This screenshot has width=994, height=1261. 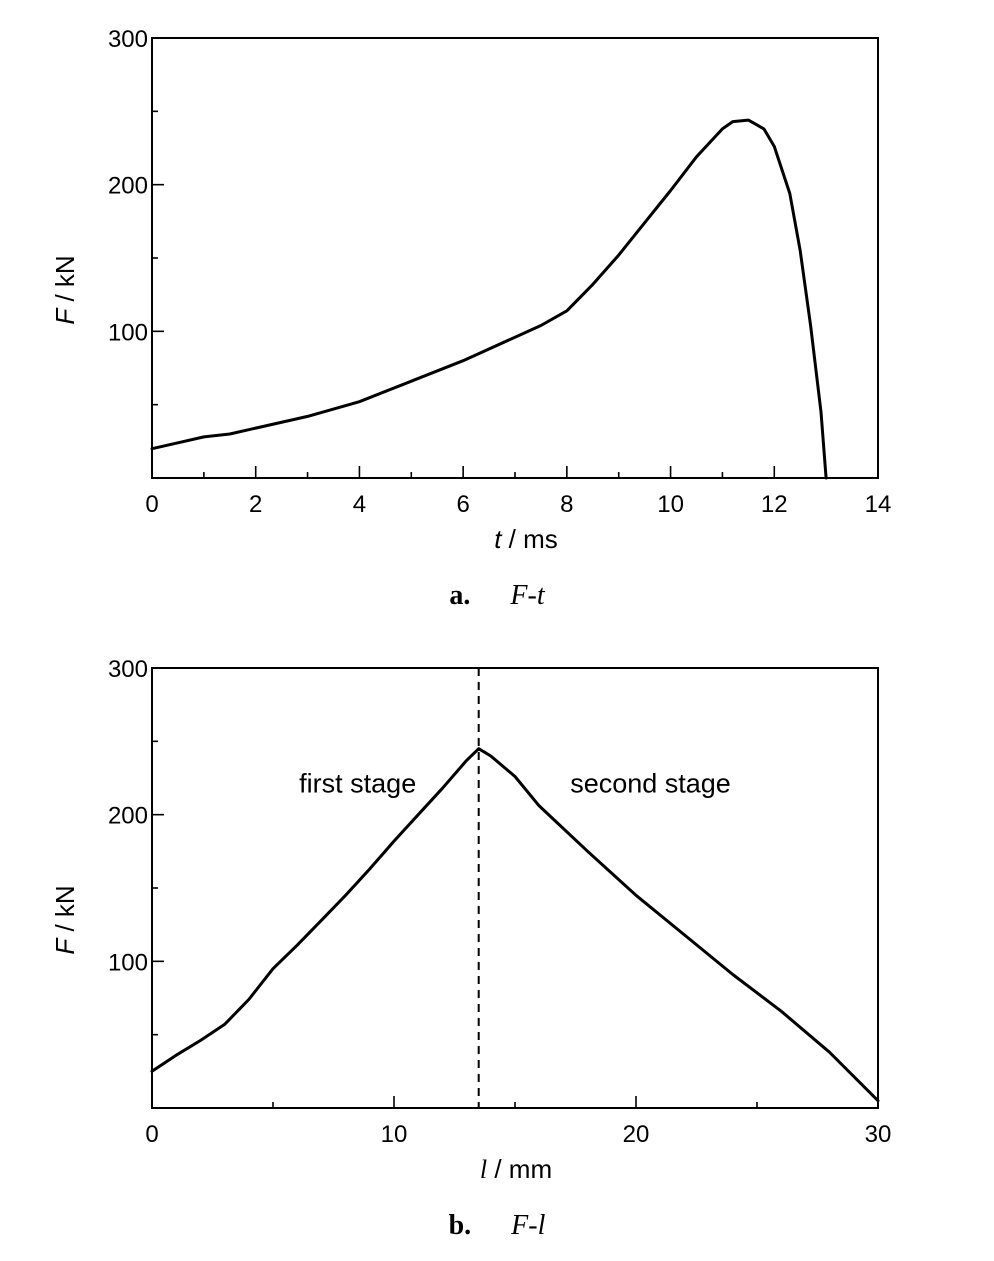 I want to click on panel-a-y-ticks: 100 200 300, so click(x=136, y=186).